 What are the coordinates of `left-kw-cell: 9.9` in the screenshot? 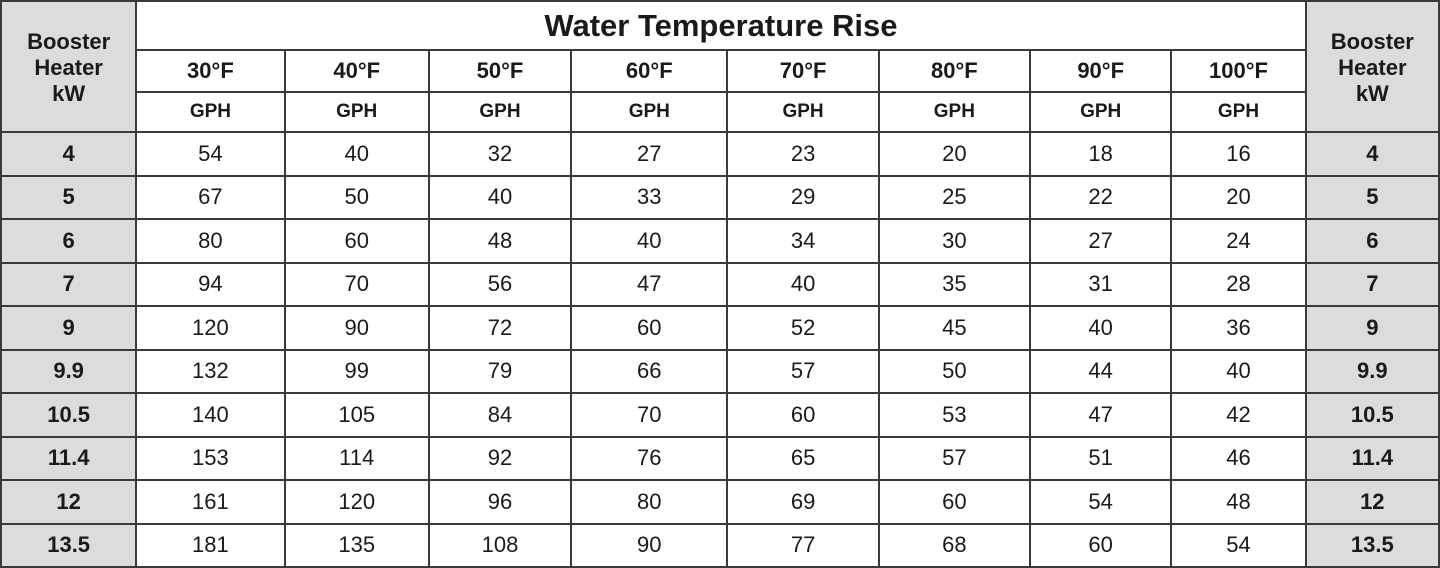 It's located at (69, 371).